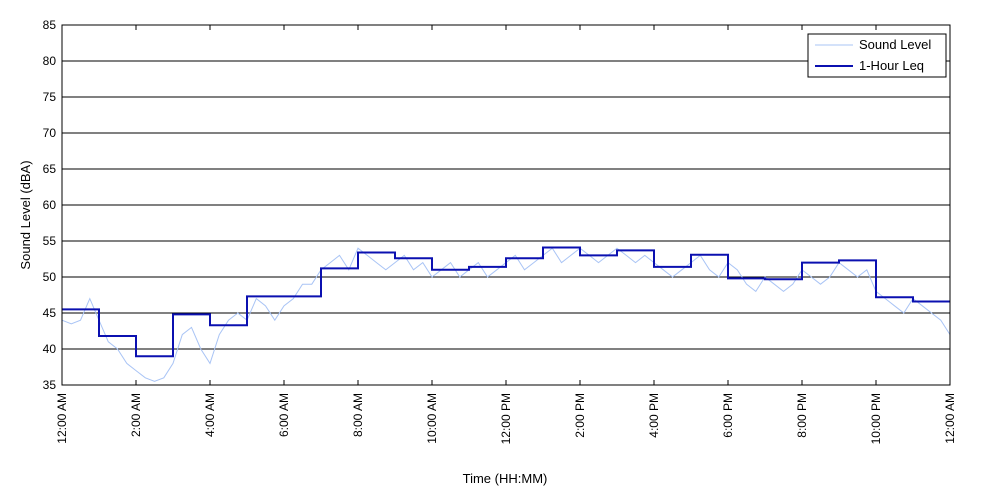 Image resolution: width=1000 pixels, height=500 pixels. Describe the element at coordinates (728, 415) in the screenshot. I see `x-tick-label-18: 6:00 PM` at that location.